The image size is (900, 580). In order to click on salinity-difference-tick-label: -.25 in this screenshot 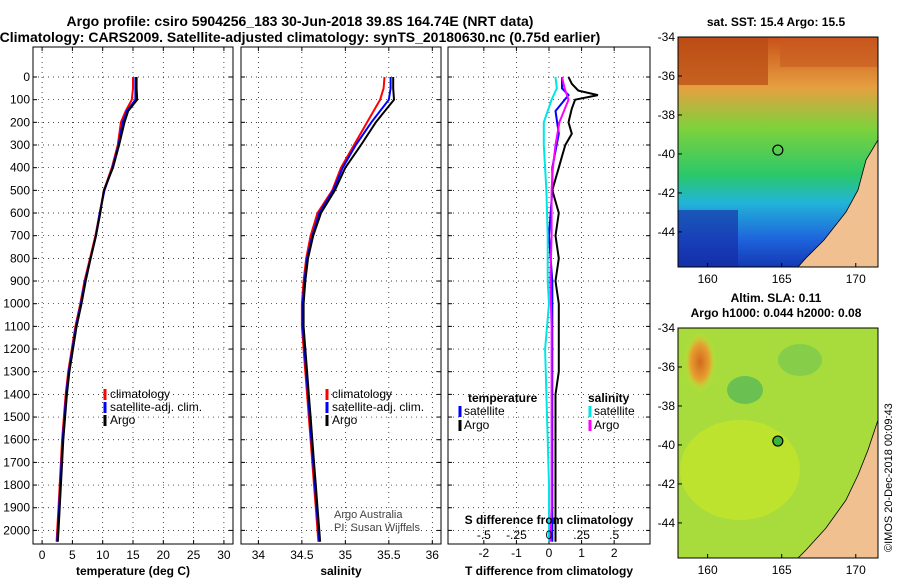, I will do `click(516, 535)`.